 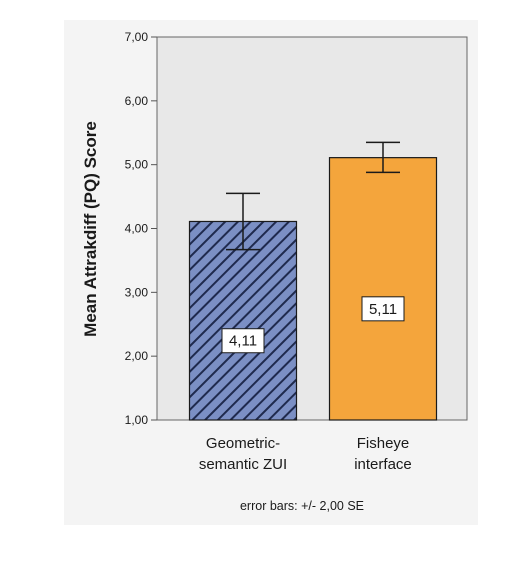 What do you see at coordinates (137, 292) in the screenshot?
I see `y-tick-label: 3,00` at bounding box center [137, 292].